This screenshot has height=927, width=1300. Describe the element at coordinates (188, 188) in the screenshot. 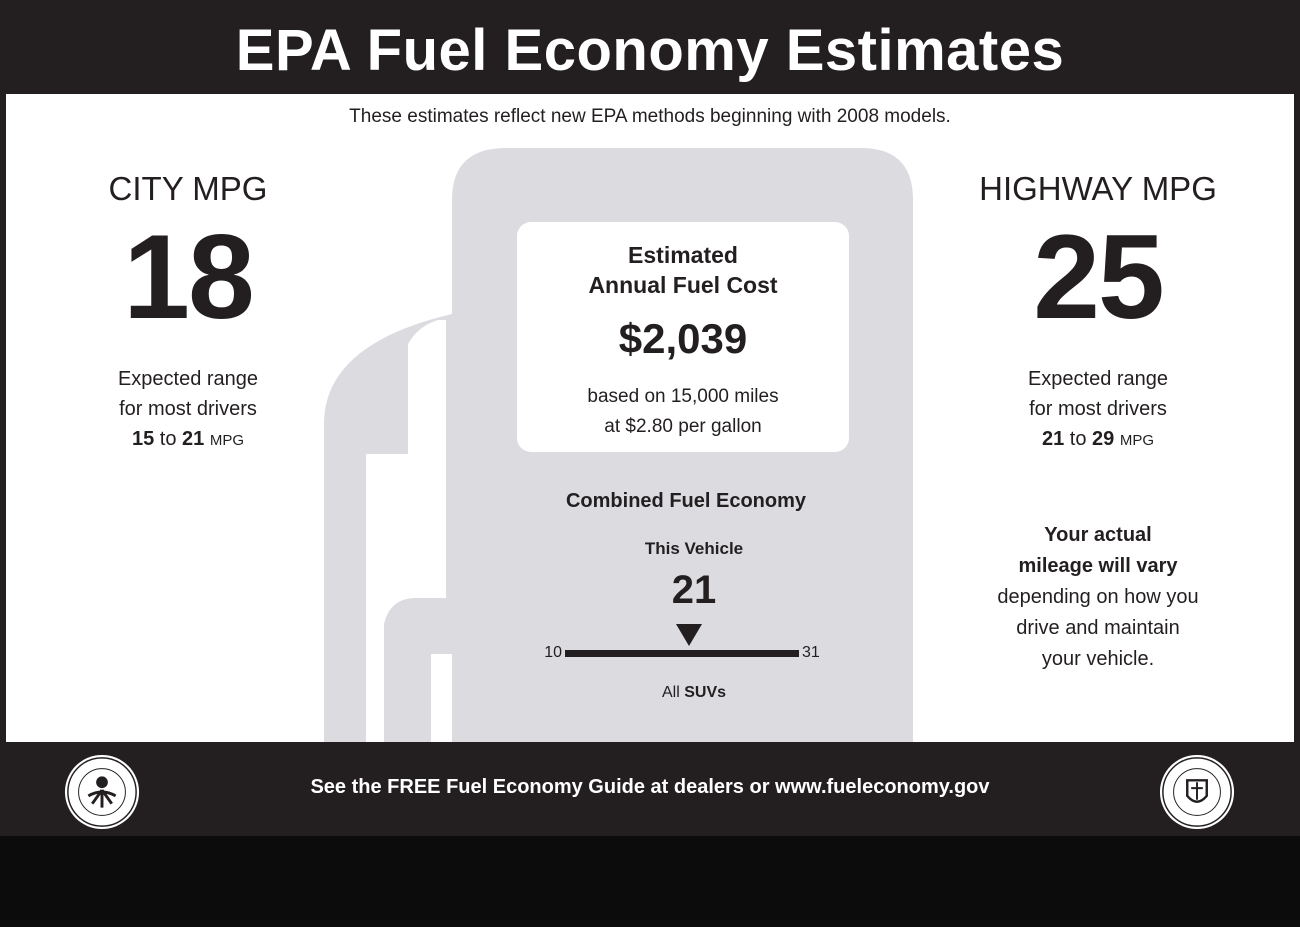

I see `city-mpg-label: CITY MPG` at that location.